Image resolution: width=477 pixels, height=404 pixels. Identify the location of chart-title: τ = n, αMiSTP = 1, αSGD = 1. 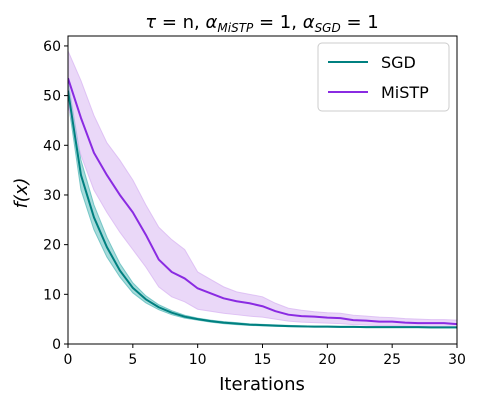
(261, 23).